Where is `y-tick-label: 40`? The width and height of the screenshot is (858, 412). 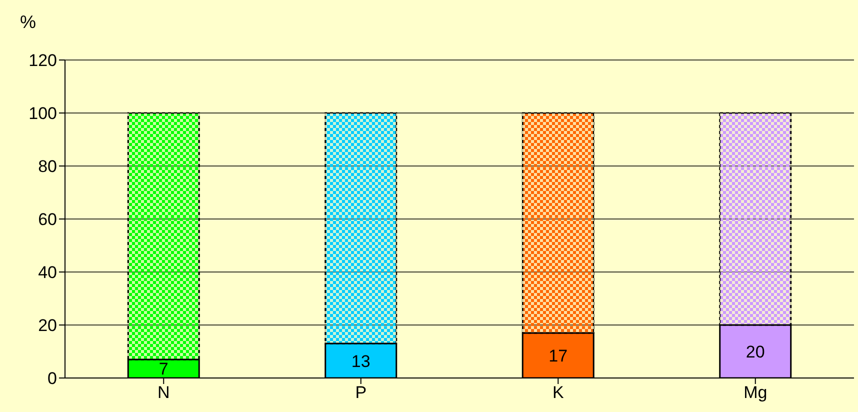
y-tick-label: 40 is located at coordinates (47, 272).